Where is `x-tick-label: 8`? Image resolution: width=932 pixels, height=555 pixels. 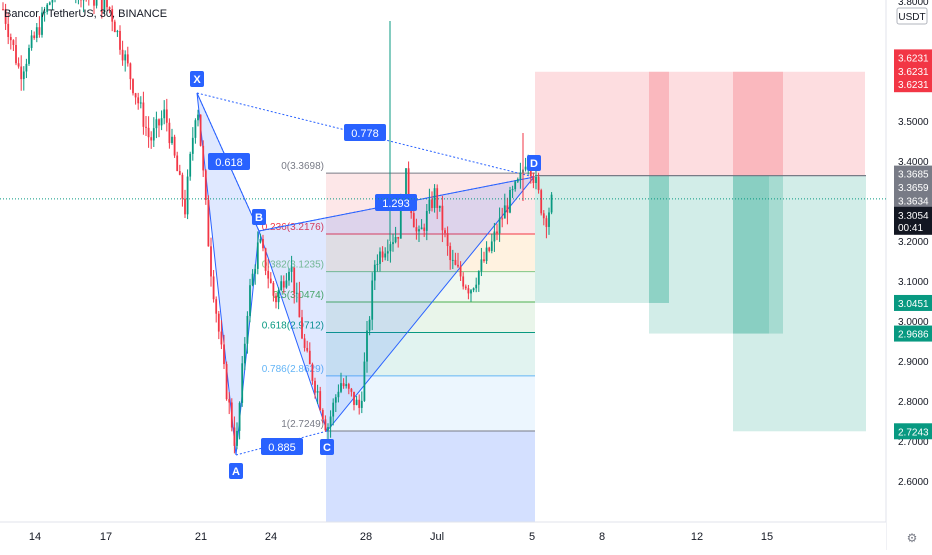
x-tick-label: 8 is located at coordinates (602, 537).